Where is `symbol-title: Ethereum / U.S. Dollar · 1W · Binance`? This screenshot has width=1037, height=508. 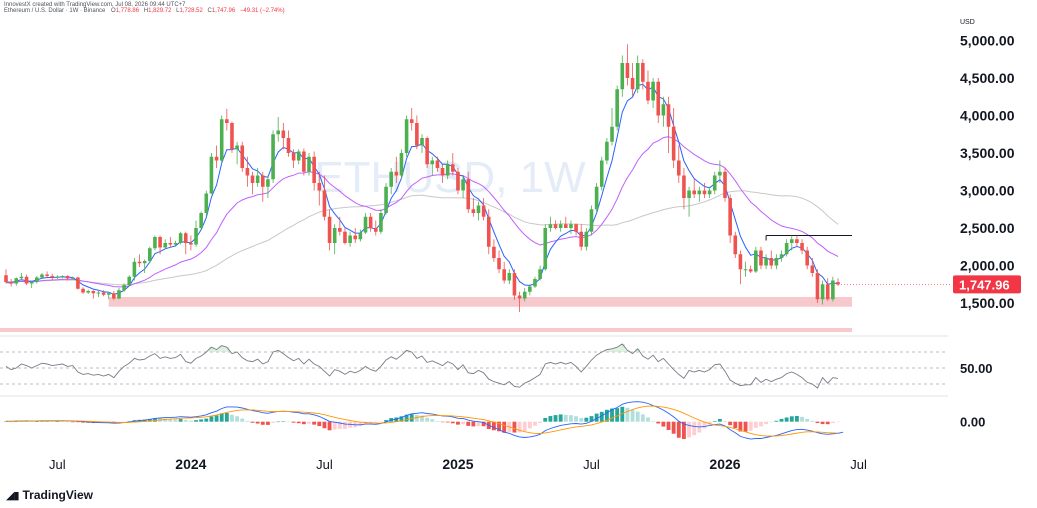
symbol-title: Ethereum / U.S. Dollar · 1W · Binance is located at coordinates (55, 11).